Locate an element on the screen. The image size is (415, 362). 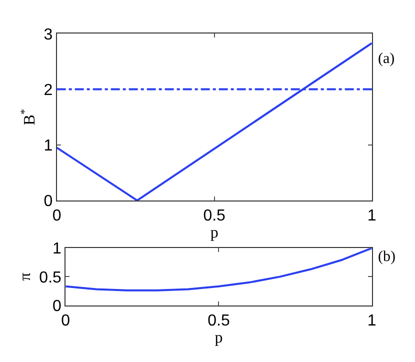
text: (b) is located at coordinates (387, 257).